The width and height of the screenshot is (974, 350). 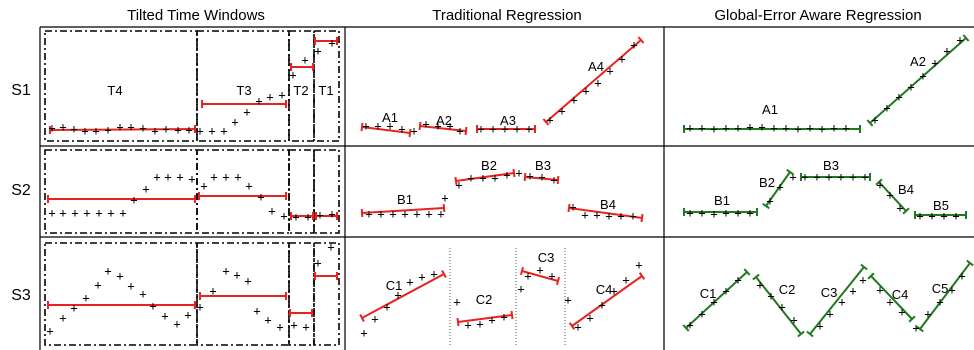 I want to click on trad-label-b3: B3, so click(x=543, y=165).